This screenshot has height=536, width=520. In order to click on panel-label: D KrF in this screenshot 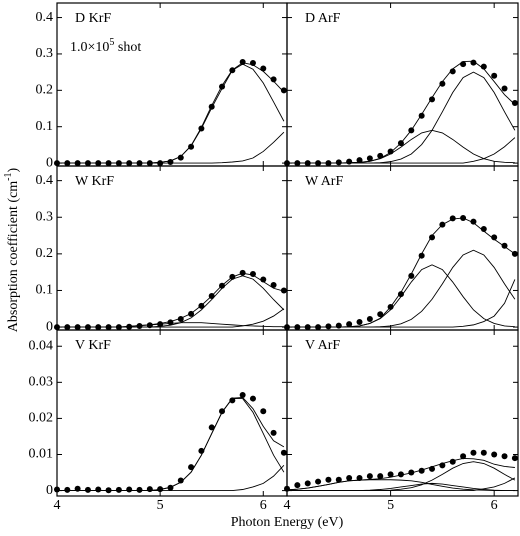, I will do `click(93, 18)`.